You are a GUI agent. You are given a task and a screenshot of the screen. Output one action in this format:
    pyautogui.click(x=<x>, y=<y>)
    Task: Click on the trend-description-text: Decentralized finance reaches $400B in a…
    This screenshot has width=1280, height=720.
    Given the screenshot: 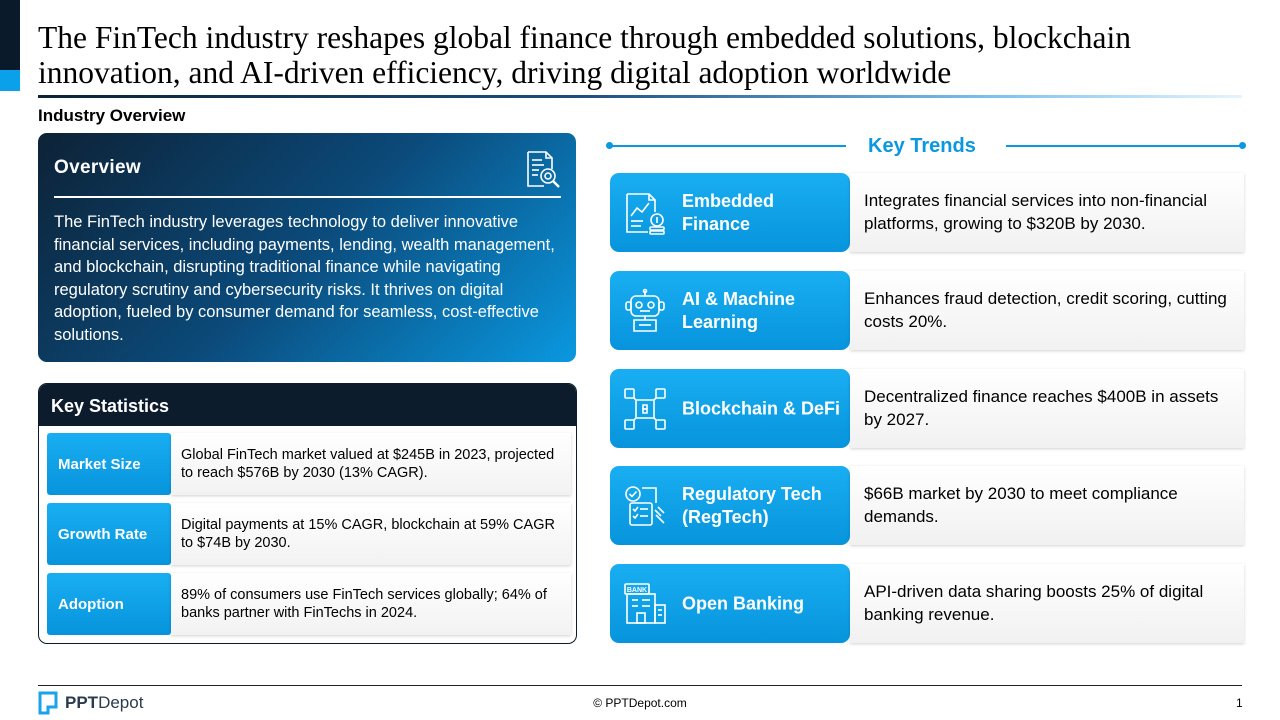 What is the action you would take?
    pyautogui.click(x=1041, y=408)
    